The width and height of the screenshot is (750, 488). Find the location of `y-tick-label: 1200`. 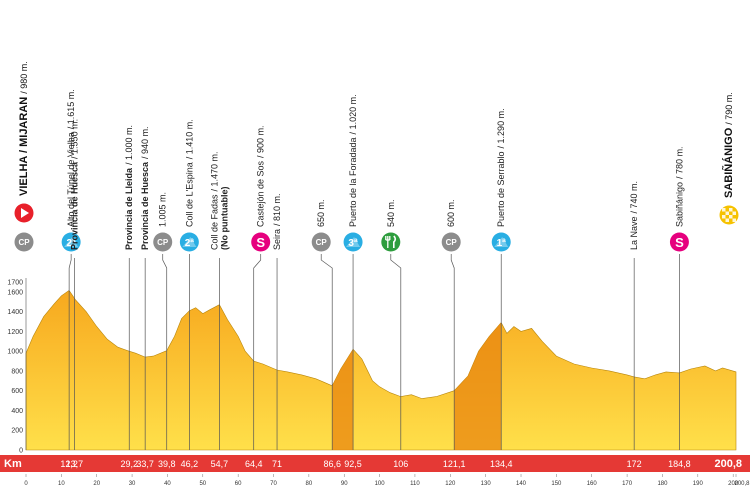

y-tick-label: 1200 is located at coordinates (15, 332).